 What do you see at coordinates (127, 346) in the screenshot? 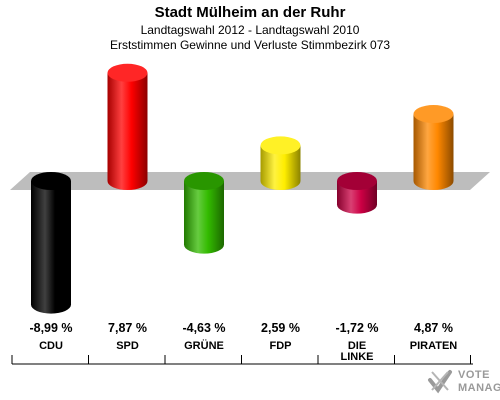
I see `category-label: SPD` at bounding box center [127, 346].